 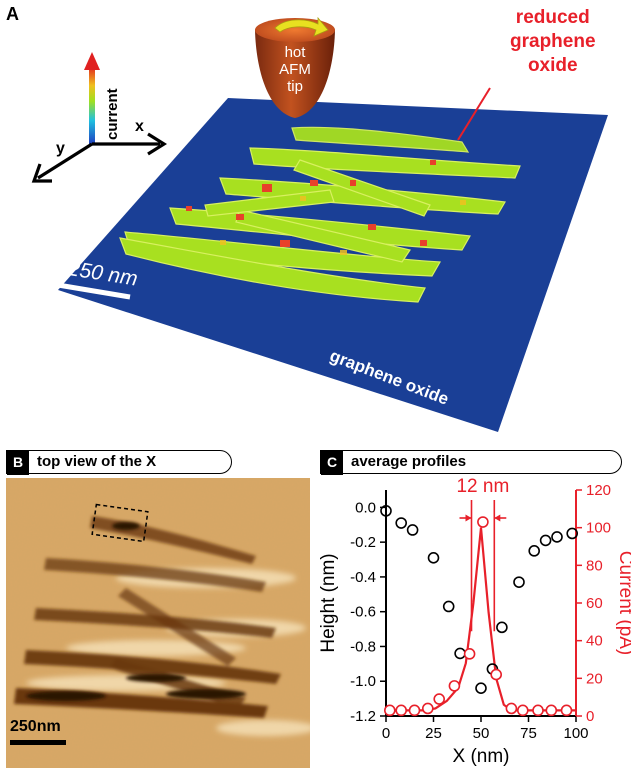 I want to click on x-tick-label: 25, so click(x=433, y=733).